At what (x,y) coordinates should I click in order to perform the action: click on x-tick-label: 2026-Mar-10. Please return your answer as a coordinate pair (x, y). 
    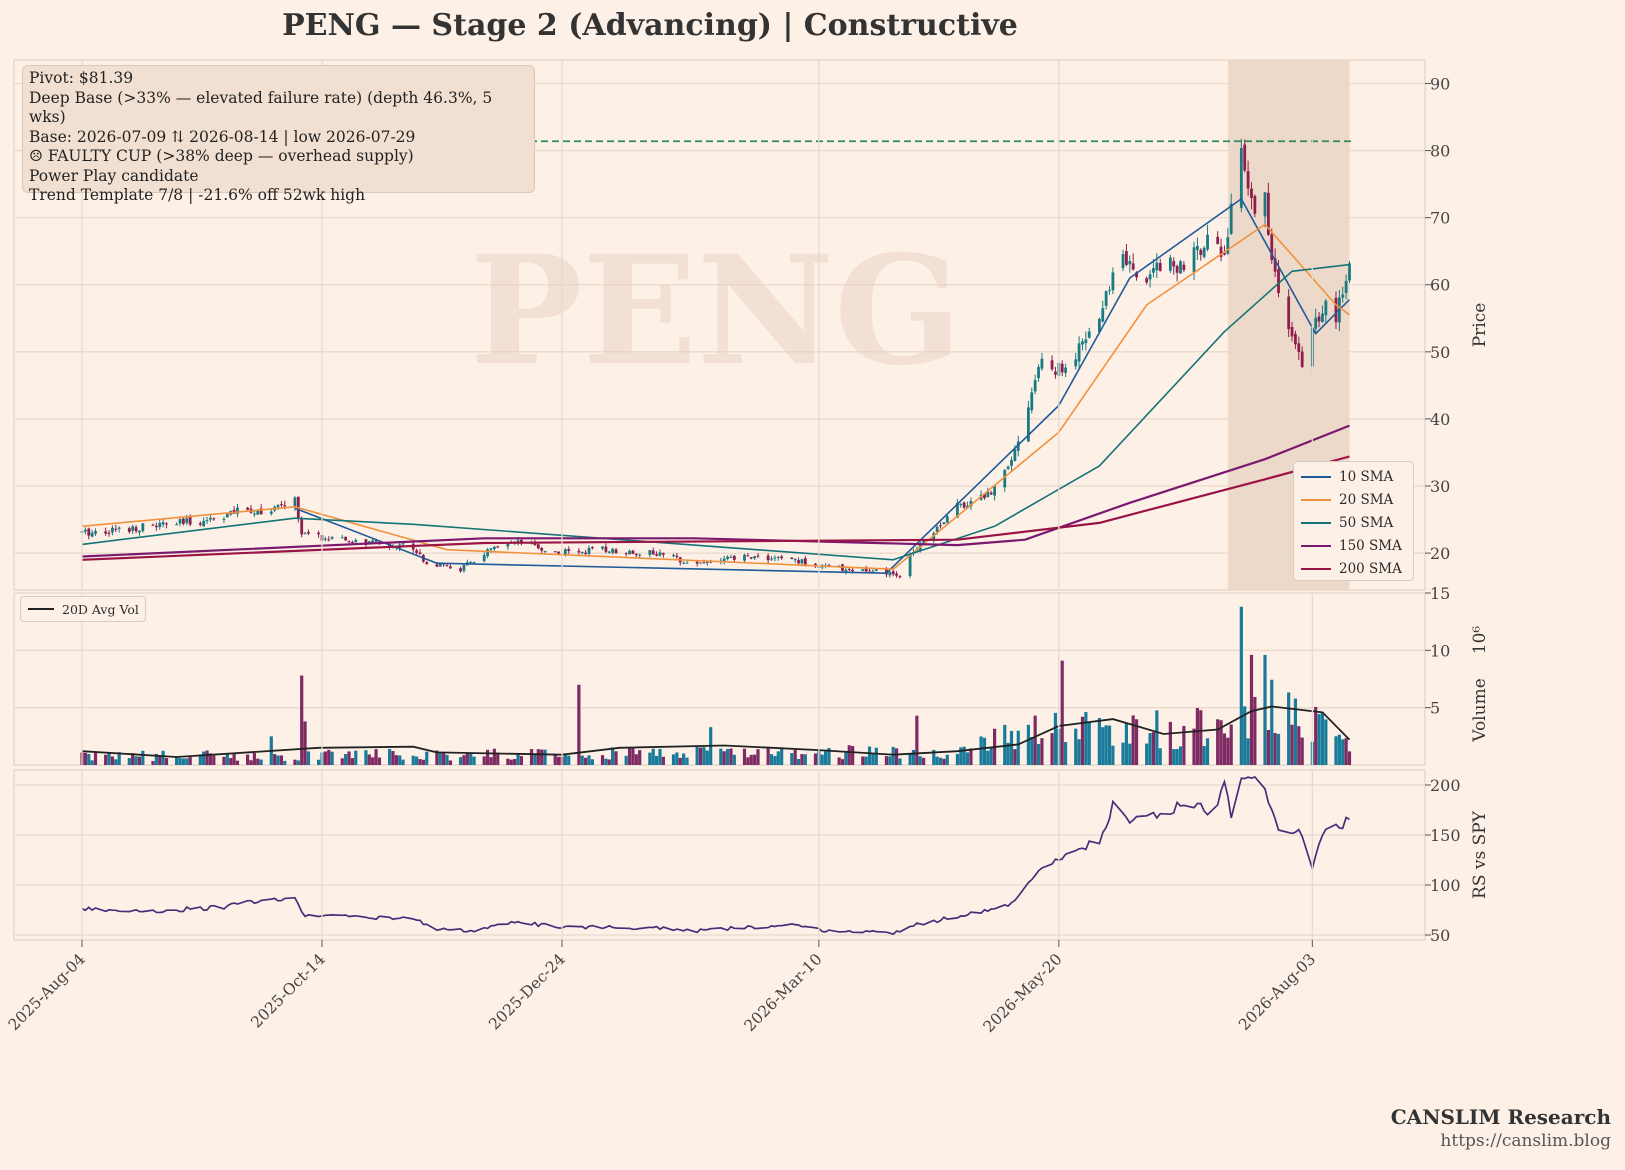
    Looking at the image, I should click on (783, 992).